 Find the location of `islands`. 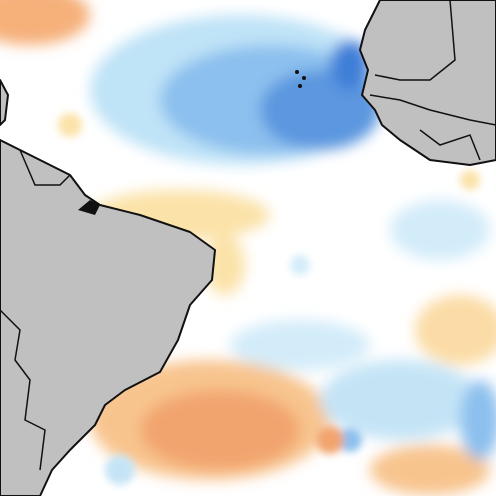

islands is located at coordinates (192, 142).